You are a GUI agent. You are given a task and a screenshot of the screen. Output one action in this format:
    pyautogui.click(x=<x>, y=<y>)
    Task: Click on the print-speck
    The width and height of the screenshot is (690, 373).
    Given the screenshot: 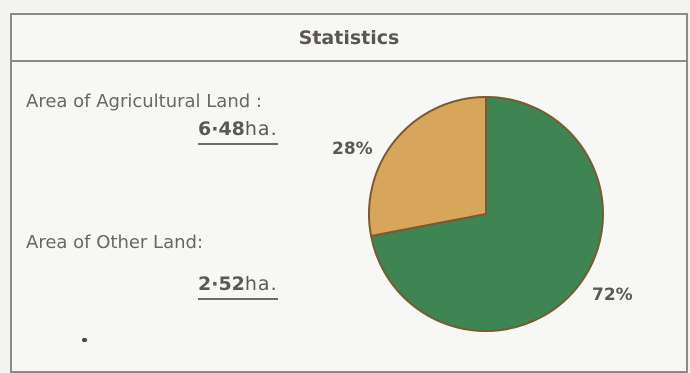 What is the action you would take?
    pyautogui.click(x=84, y=340)
    